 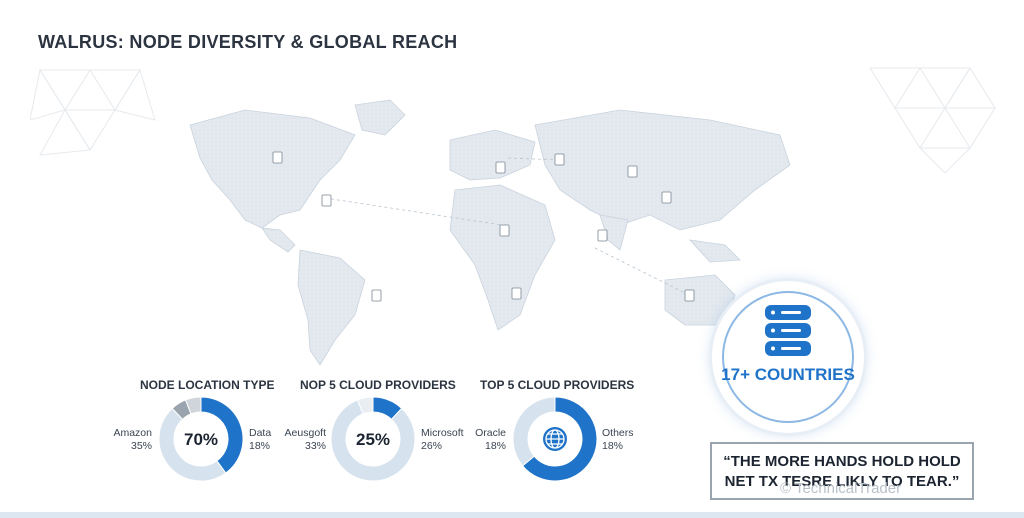 What do you see at coordinates (502, 257) in the screenshot?
I see `continent-africa` at bounding box center [502, 257].